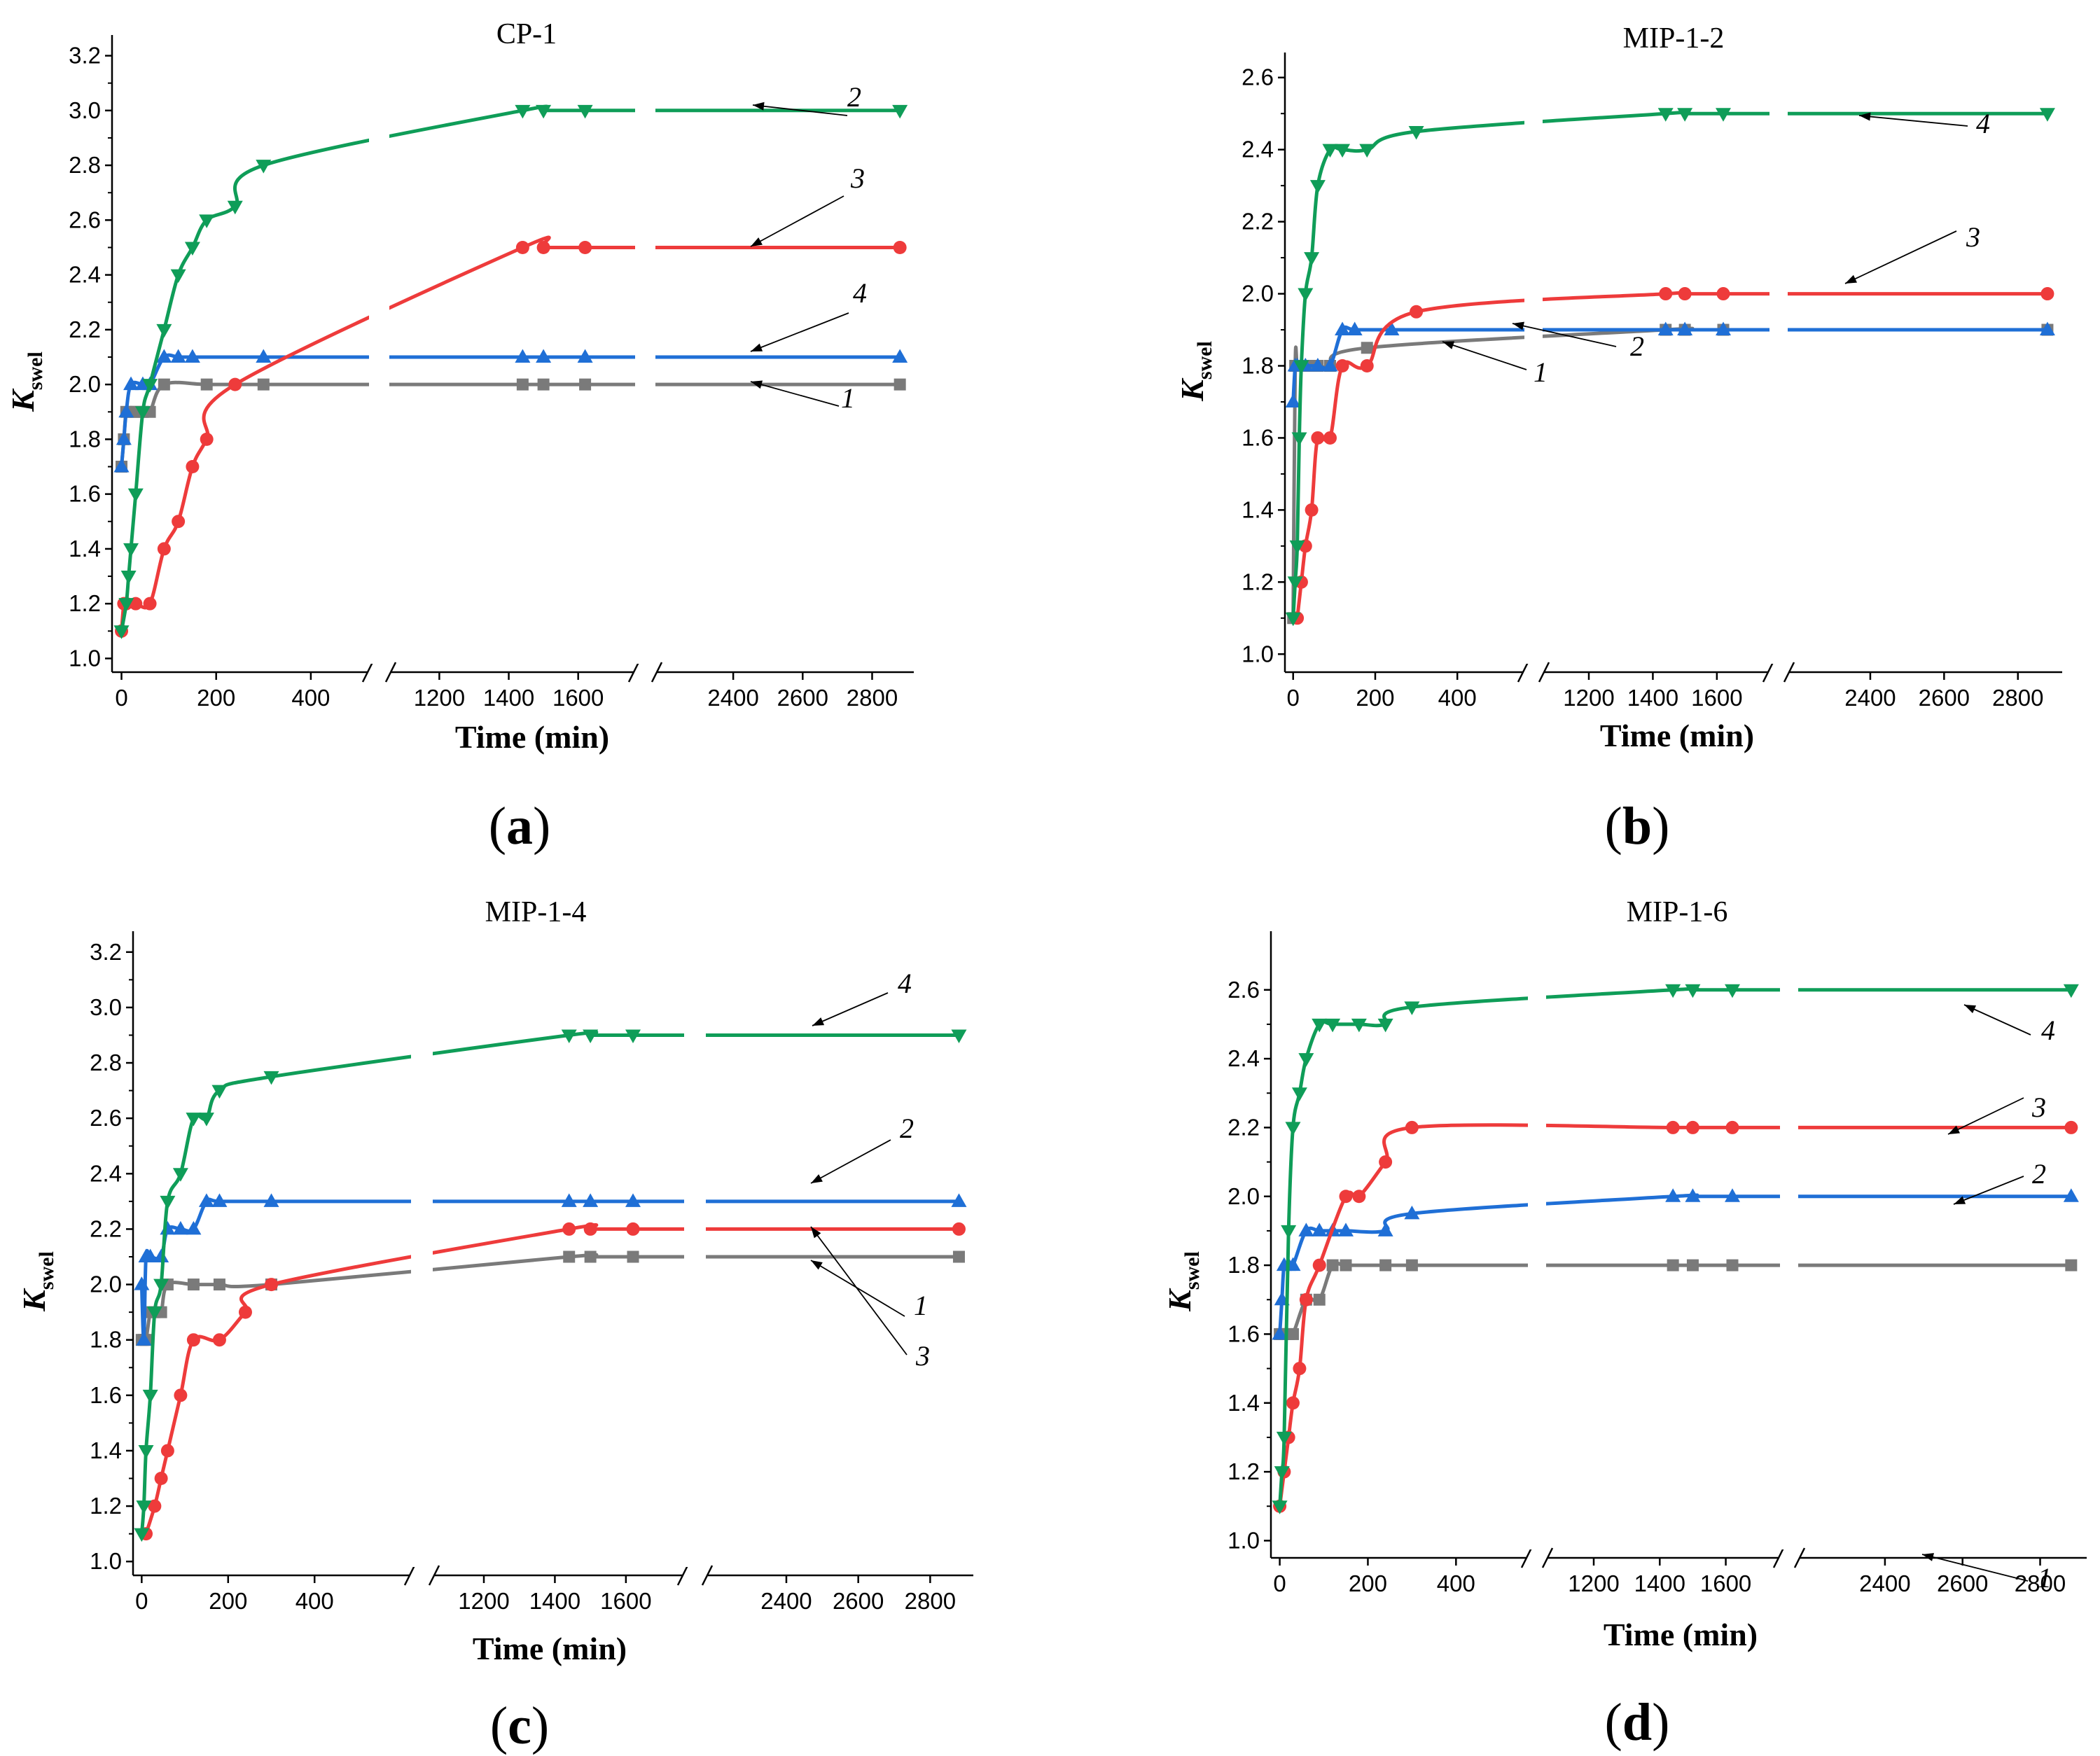 This screenshot has width=2100, height=1756. I want to click on x-tick-label: 400, so click(311, 698).